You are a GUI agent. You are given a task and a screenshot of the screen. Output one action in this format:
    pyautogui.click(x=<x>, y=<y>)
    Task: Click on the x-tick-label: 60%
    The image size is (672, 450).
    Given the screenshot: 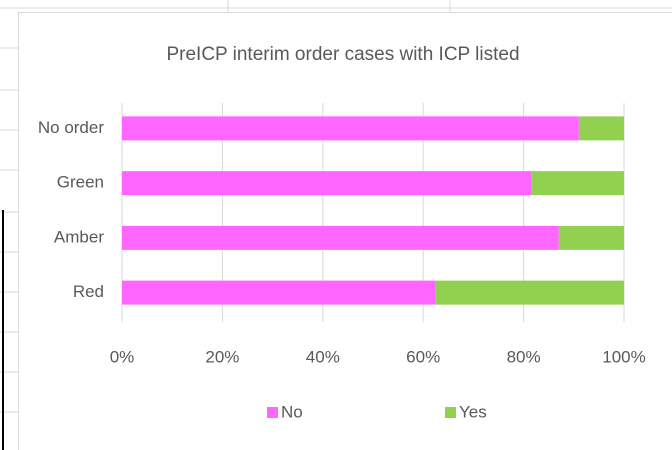 What is the action you would take?
    pyautogui.click(x=423, y=356)
    